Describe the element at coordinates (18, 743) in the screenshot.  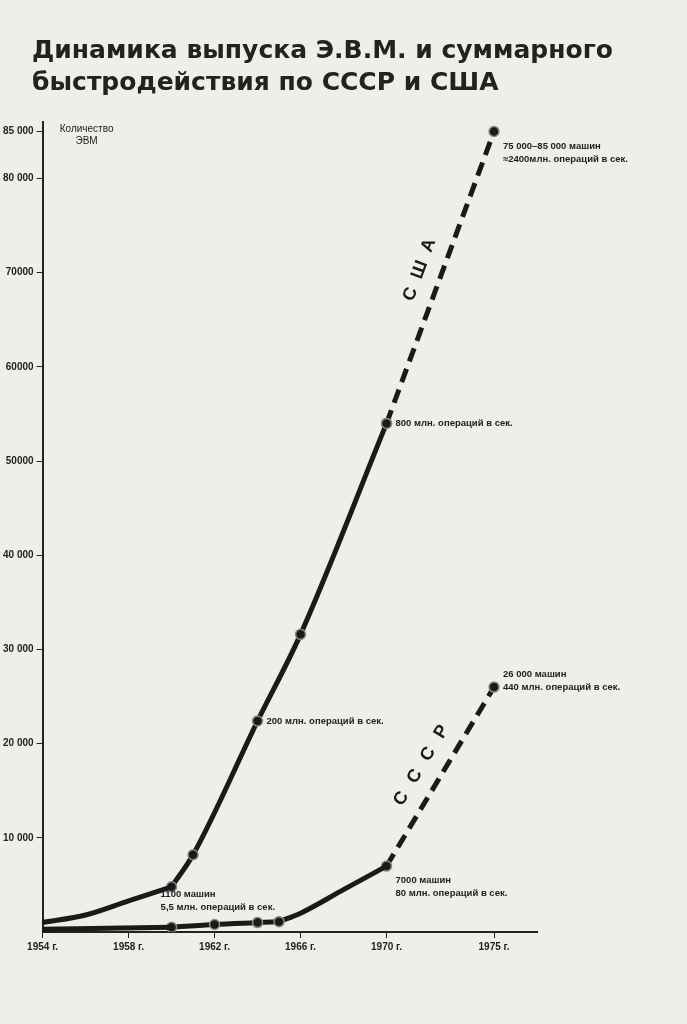
I see `y-tick-label: 20 000` at that location.